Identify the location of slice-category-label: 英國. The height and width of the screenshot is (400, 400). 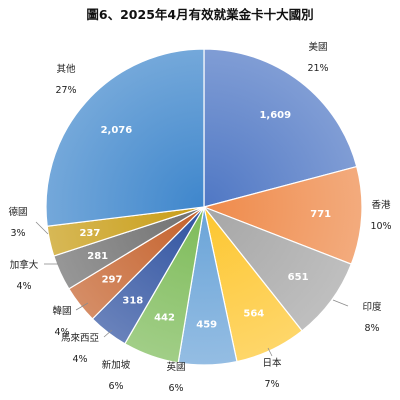
(175, 367).